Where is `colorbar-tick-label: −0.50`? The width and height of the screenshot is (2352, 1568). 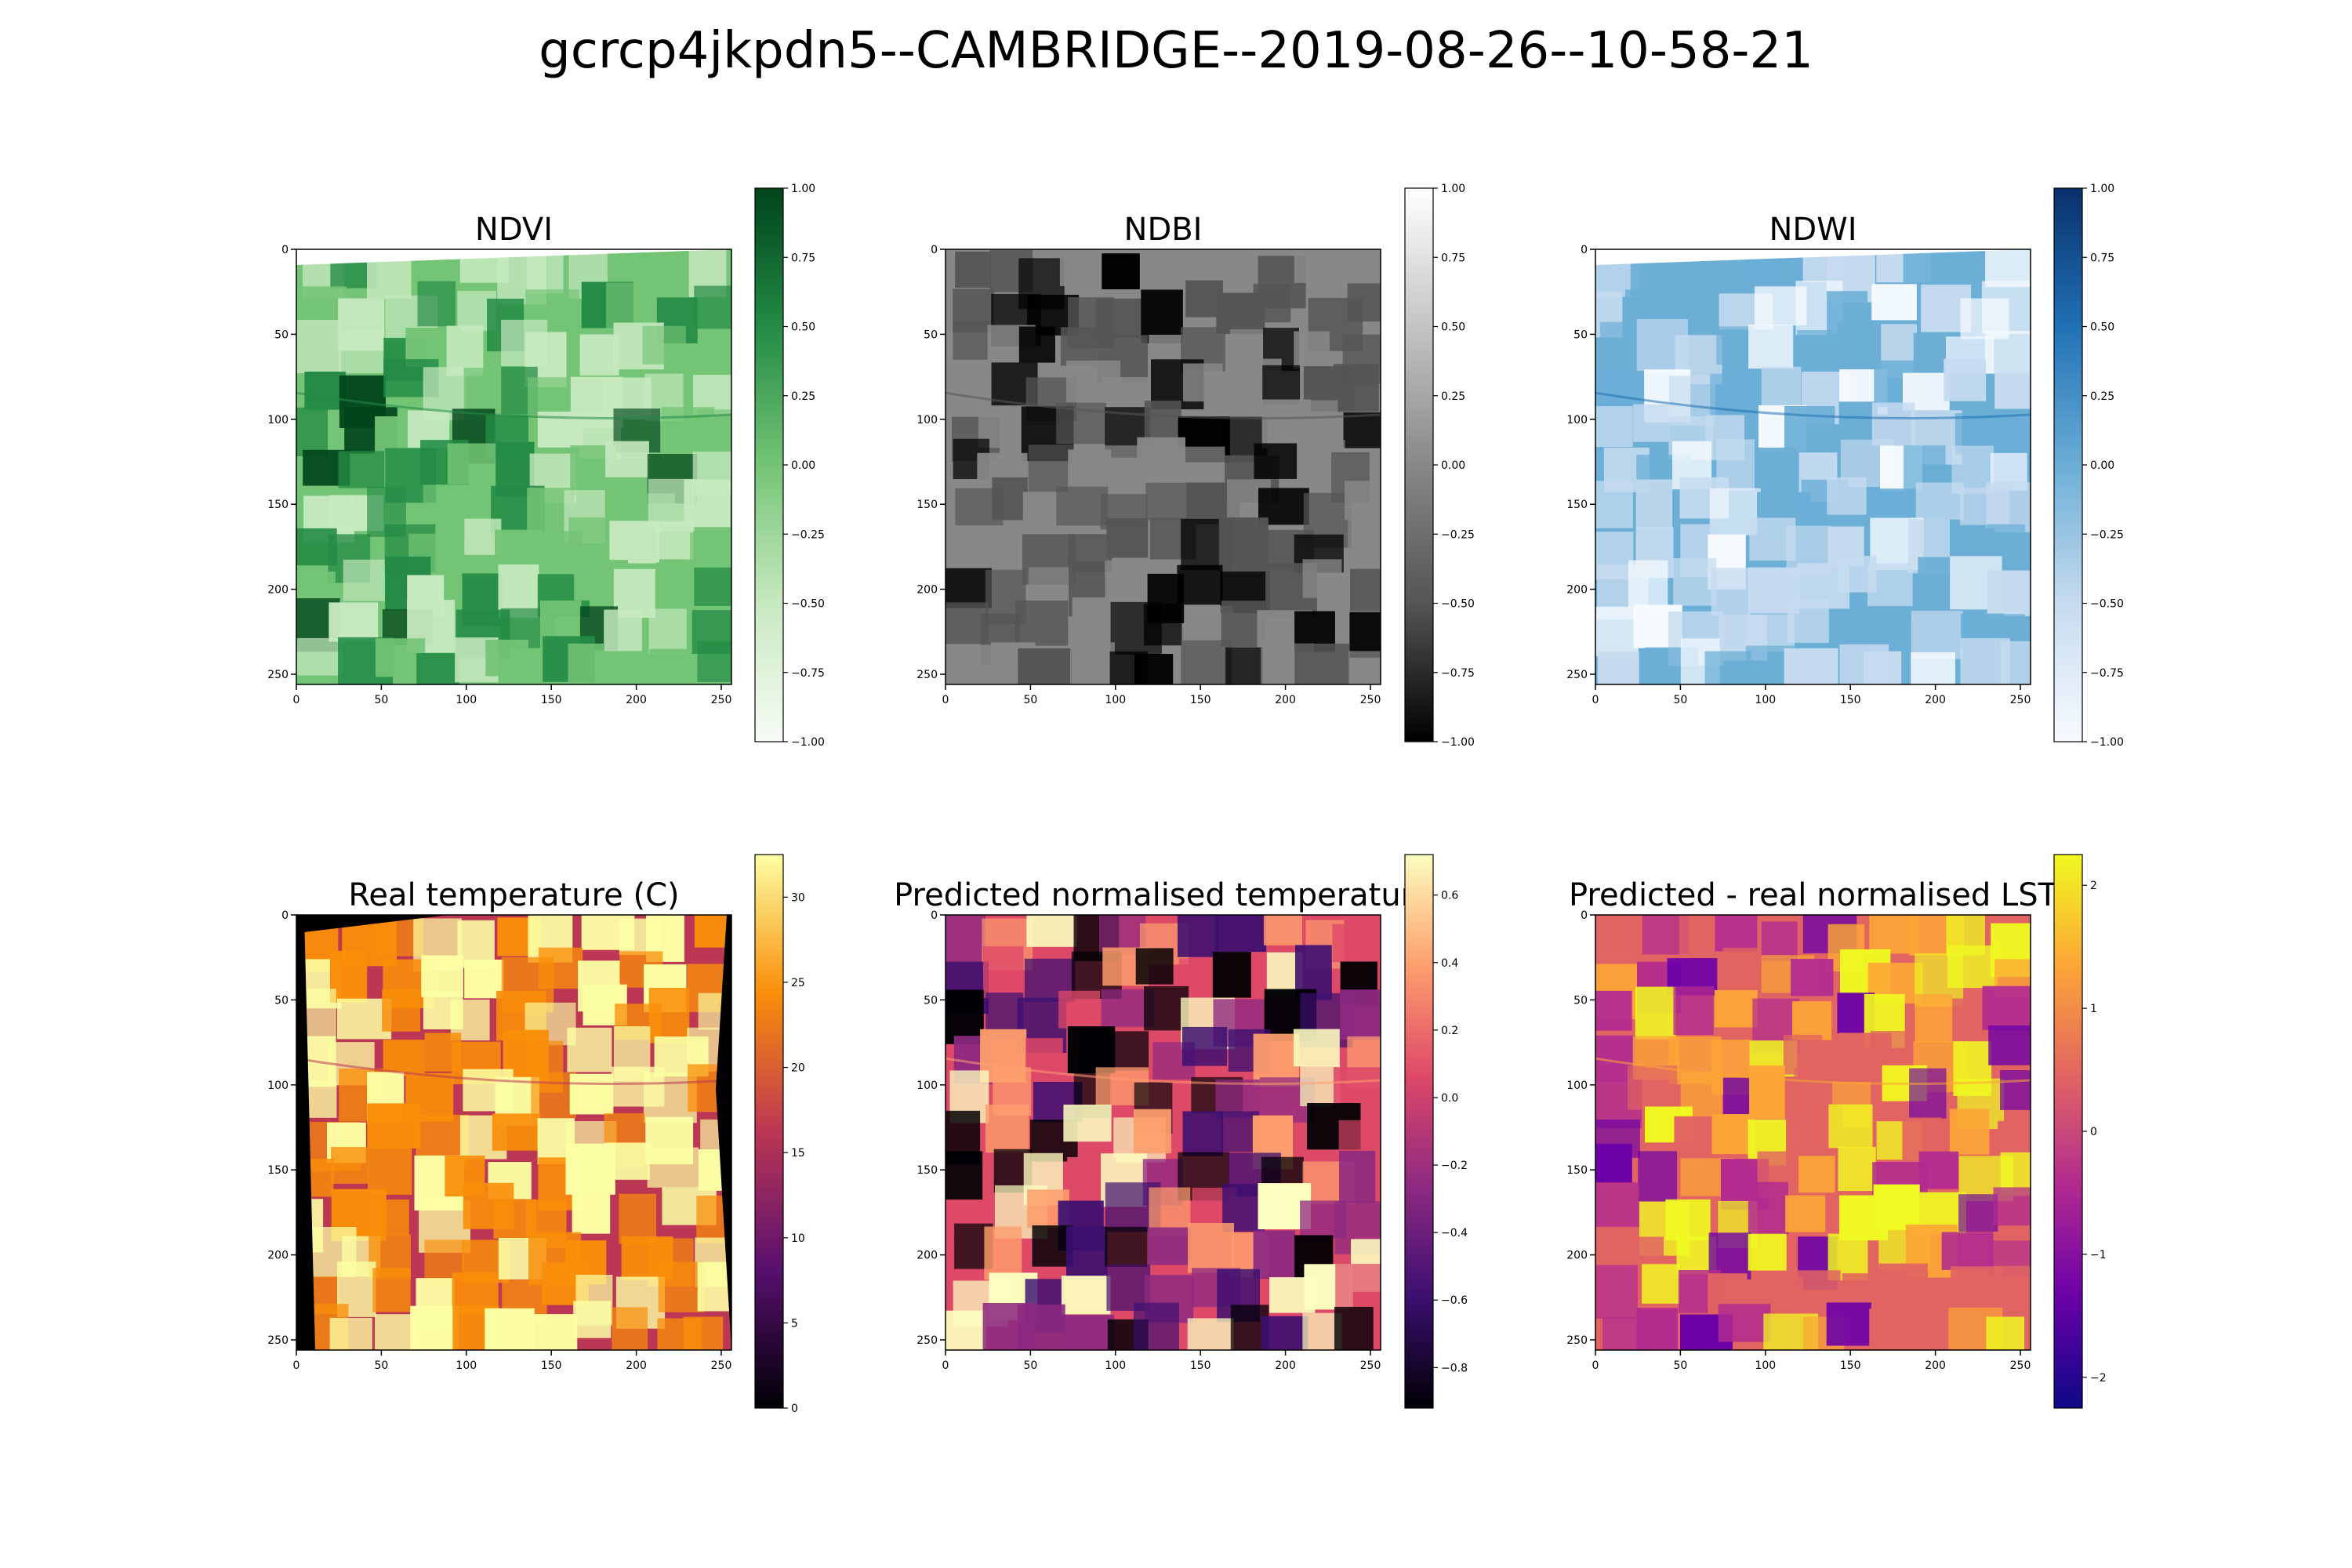 colorbar-tick-label: −0.50 is located at coordinates (1458, 604).